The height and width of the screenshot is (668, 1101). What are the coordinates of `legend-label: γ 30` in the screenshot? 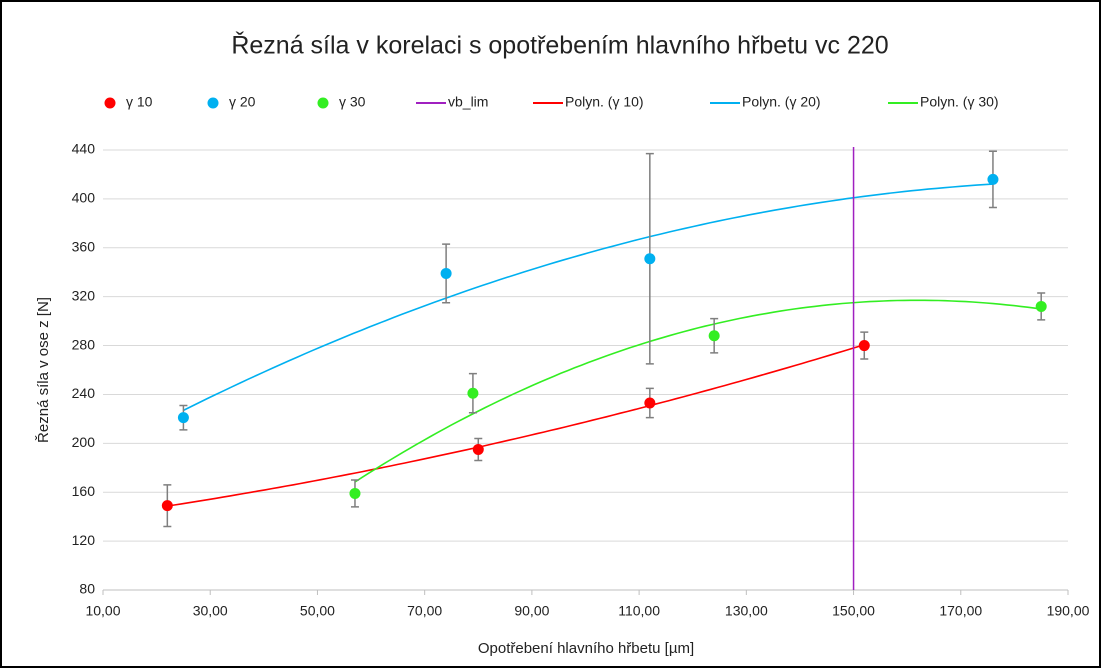 It's located at (352, 102).